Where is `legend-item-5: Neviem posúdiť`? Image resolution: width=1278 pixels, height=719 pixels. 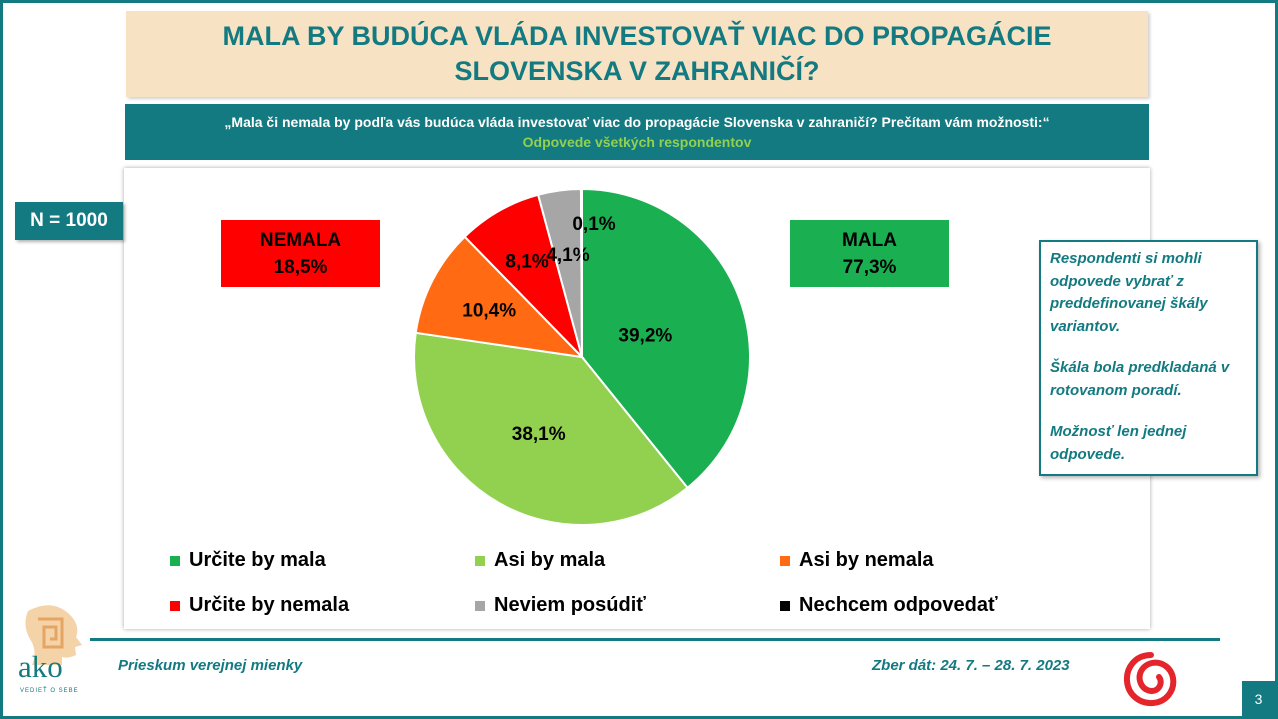
legend-item-5: Neviem posúdiť is located at coordinates (560, 605).